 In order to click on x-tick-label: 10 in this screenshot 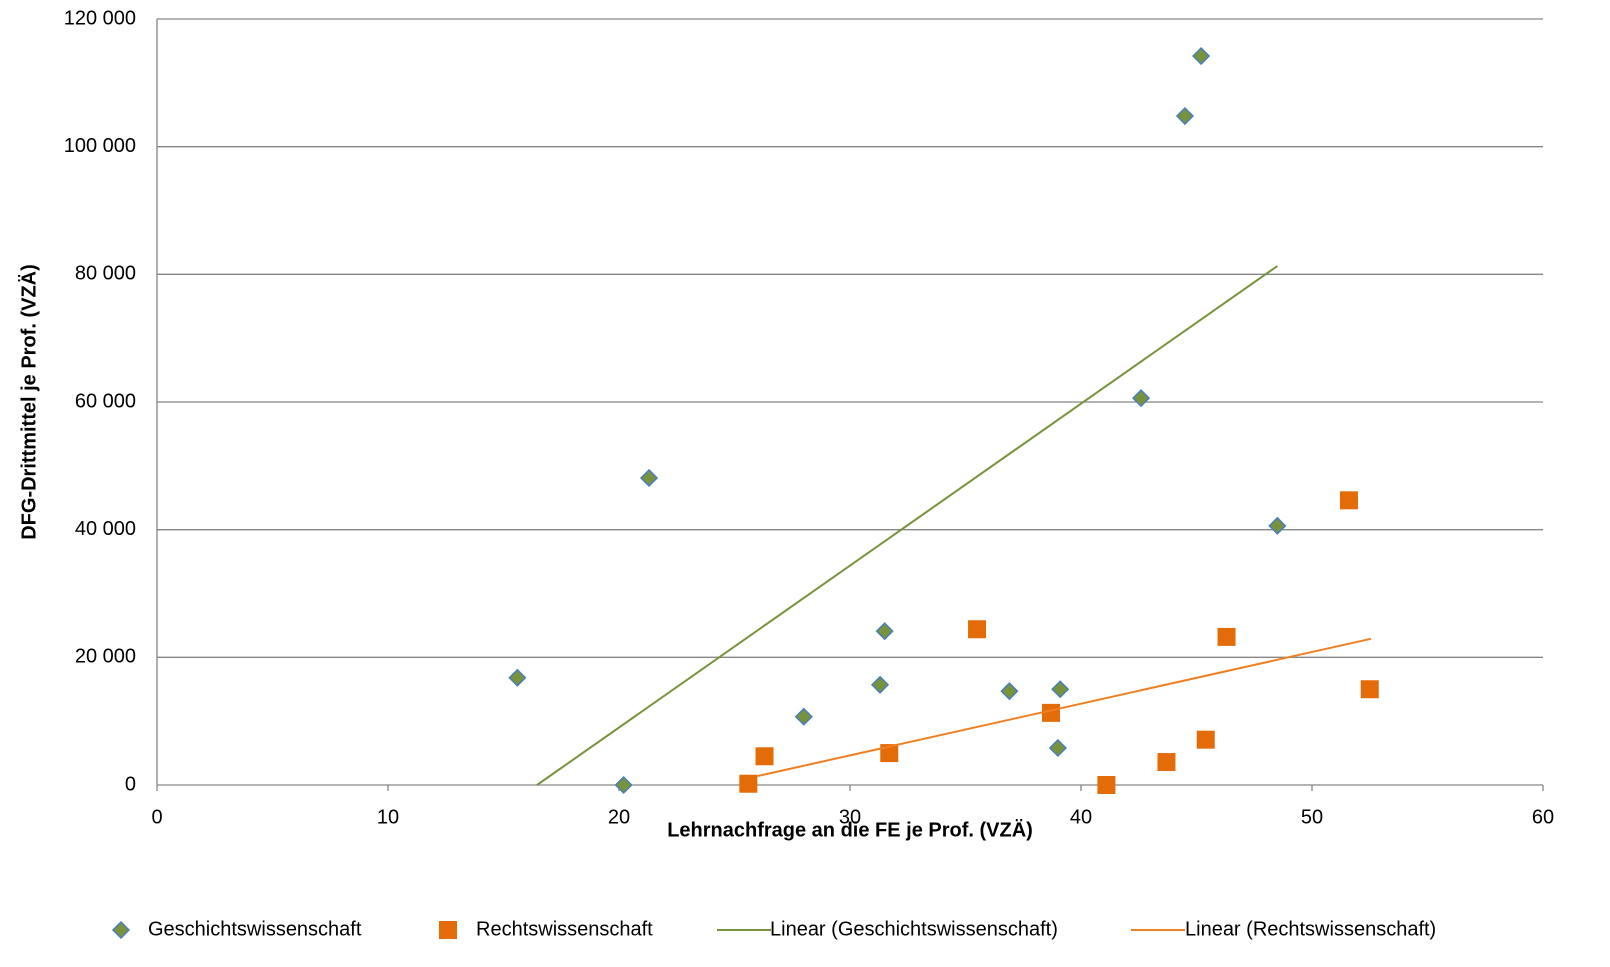, I will do `click(388, 817)`.